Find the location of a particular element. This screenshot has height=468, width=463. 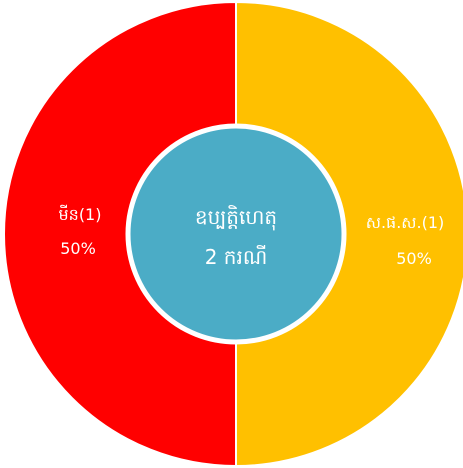

slice-label-right: ស.ផ.ស.(1) is located at coordinates (405, 222).